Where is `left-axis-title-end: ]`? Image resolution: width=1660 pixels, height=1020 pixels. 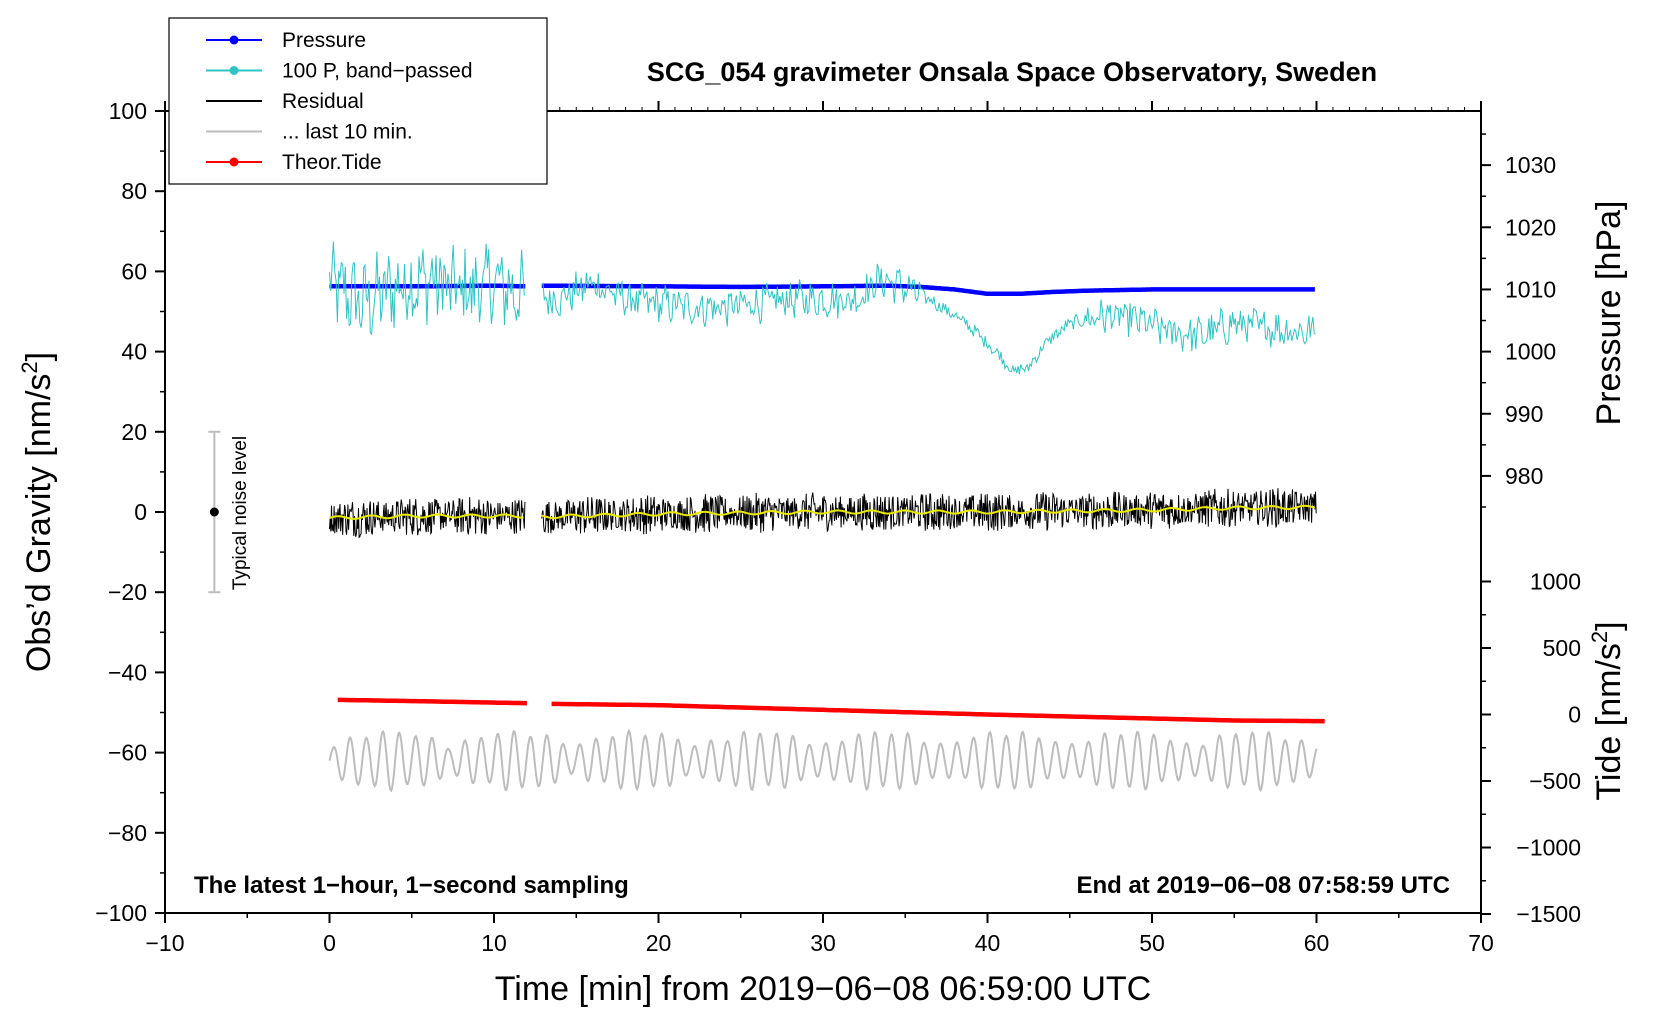 left-axis-title-end: ] is located at coordinates (39, 356).